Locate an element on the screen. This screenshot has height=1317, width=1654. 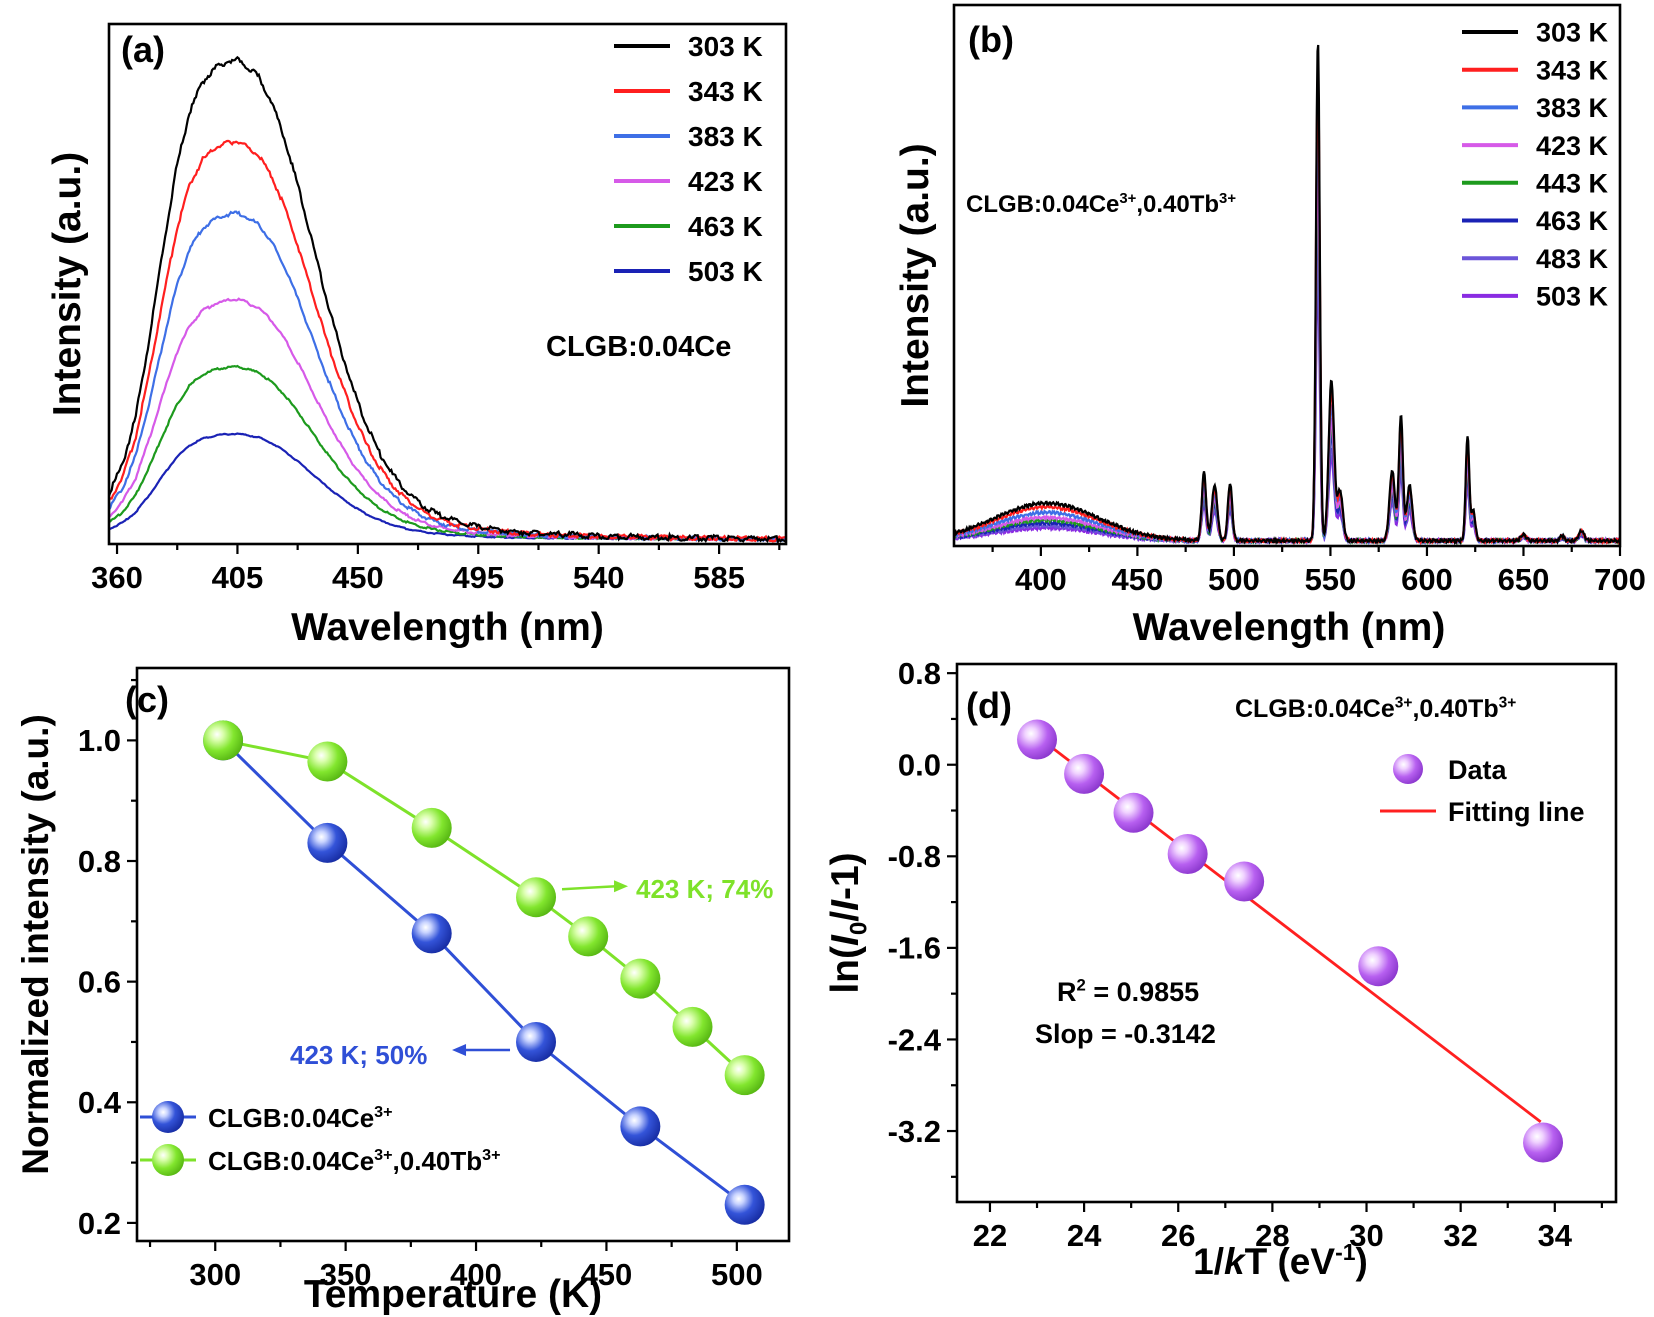
x-tick-label: 22 is located at coordinates (990, 1235).